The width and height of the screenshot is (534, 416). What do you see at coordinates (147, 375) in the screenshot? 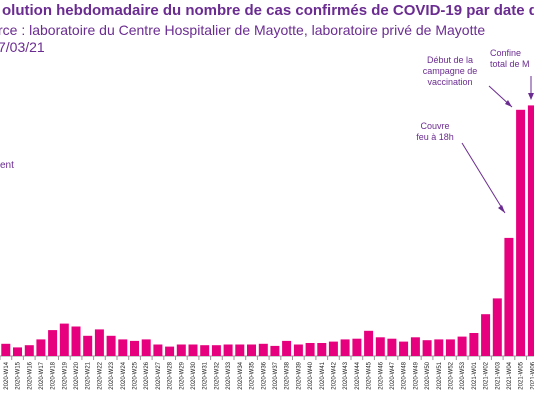
I see `x-tick-label: 2020-W26` at bounding box center [147, 375].